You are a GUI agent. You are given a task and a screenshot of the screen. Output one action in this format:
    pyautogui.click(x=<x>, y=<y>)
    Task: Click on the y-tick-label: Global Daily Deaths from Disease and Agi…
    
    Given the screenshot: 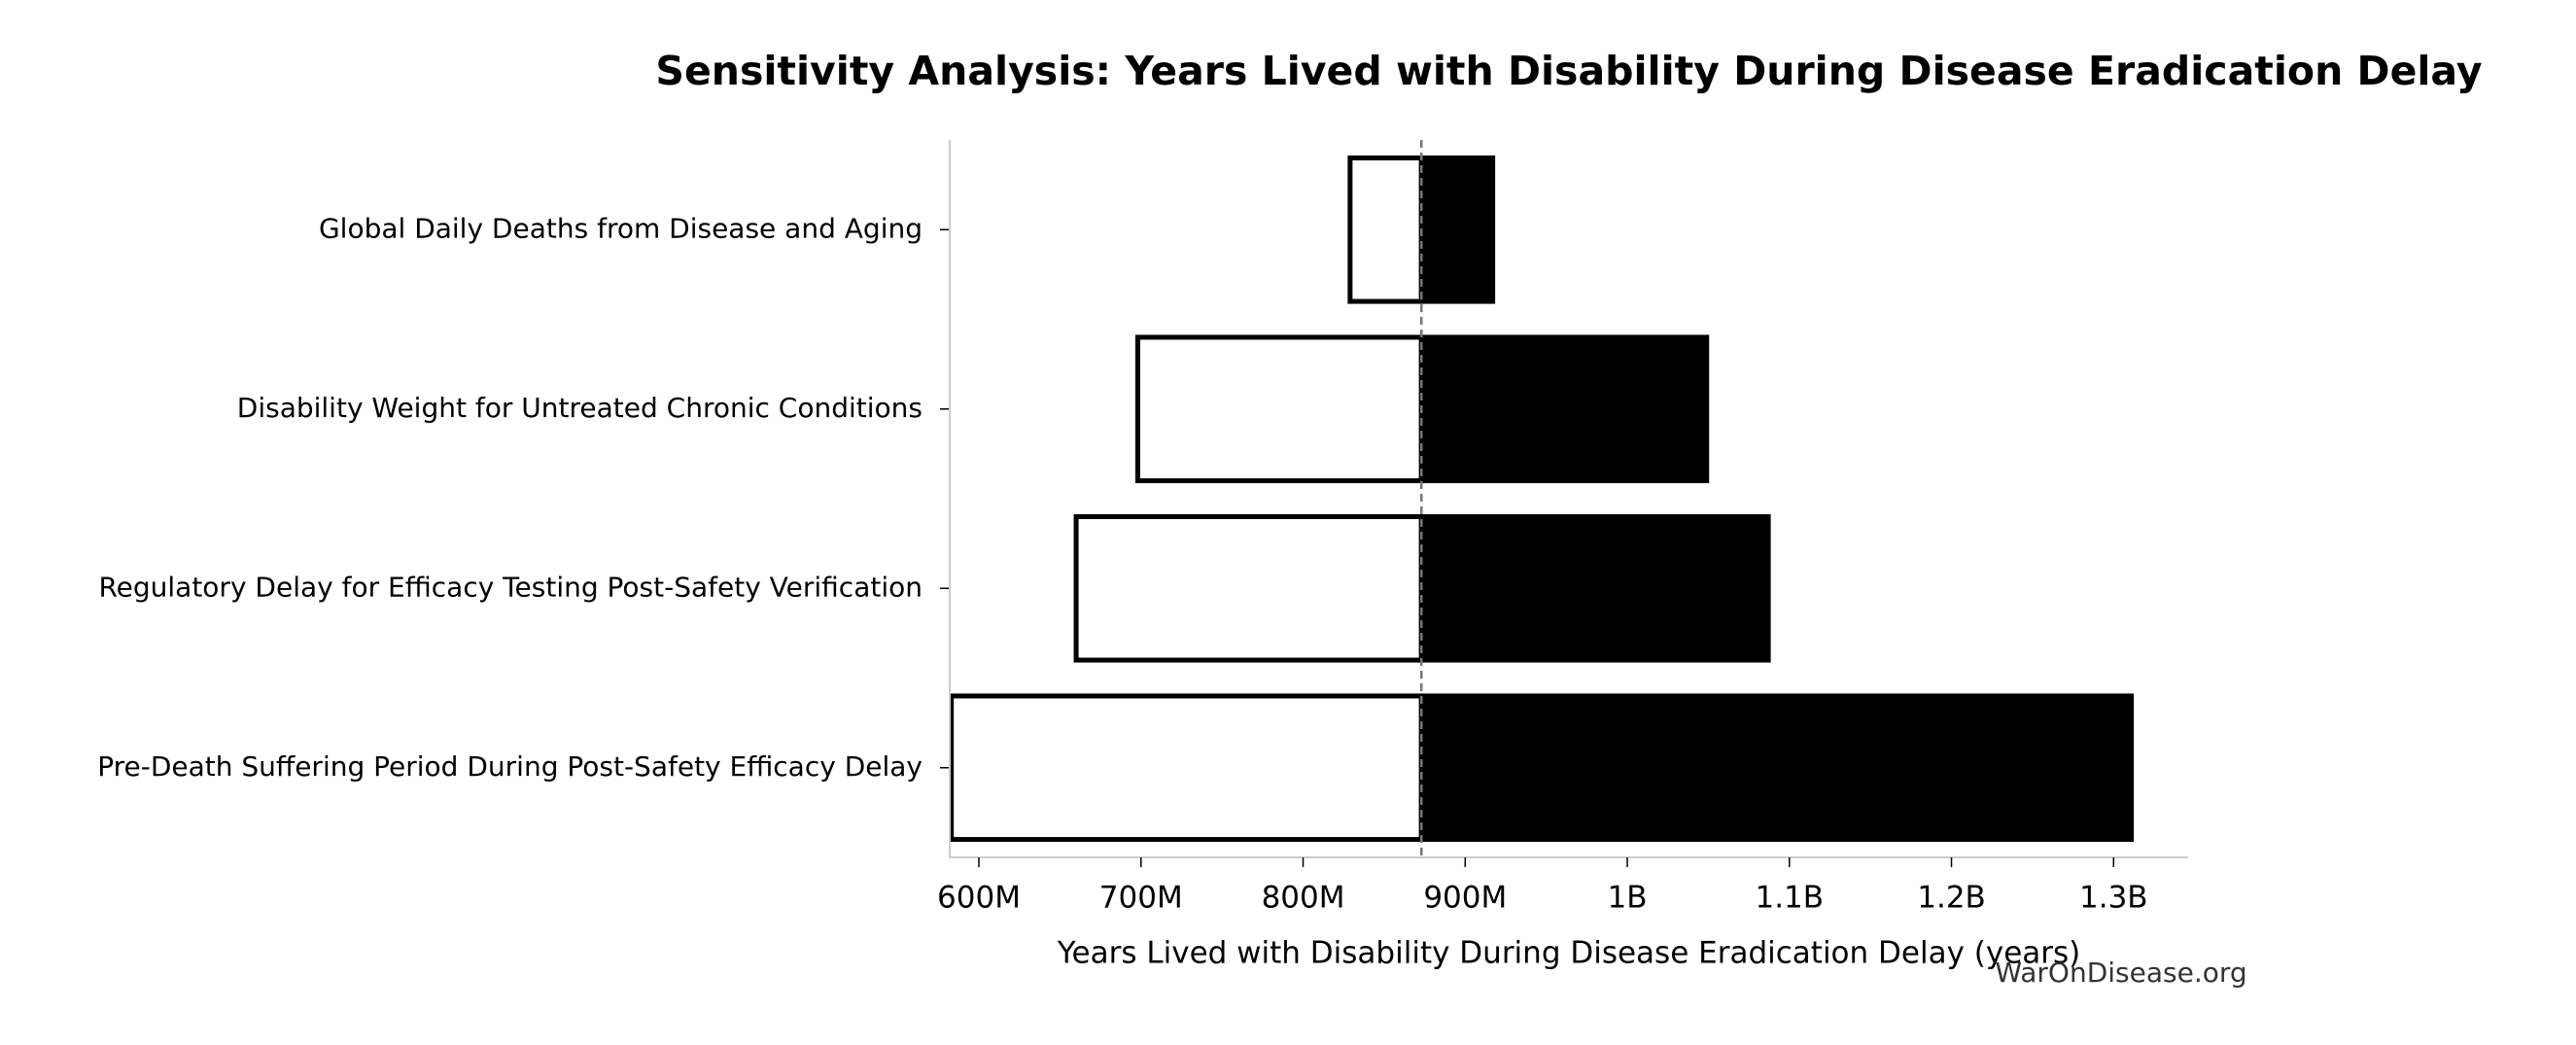 What is the action you would take?
    pyautogui.click(x=621, y=228)
    